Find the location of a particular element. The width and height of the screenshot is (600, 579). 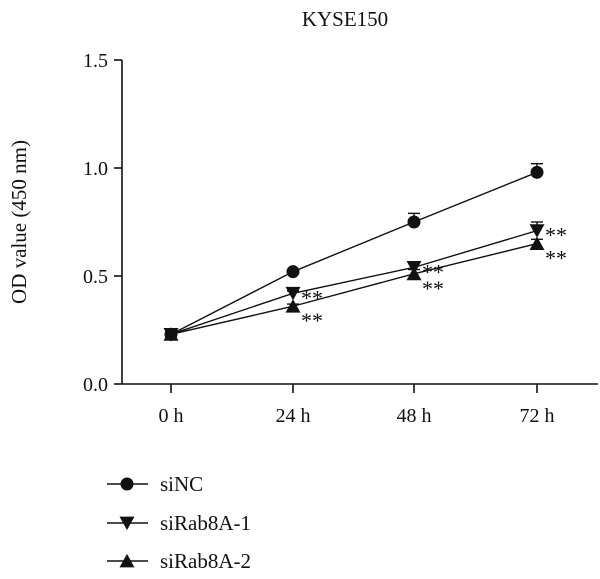

y-tick-label: 0.0 is located at coordinates (95, 385).